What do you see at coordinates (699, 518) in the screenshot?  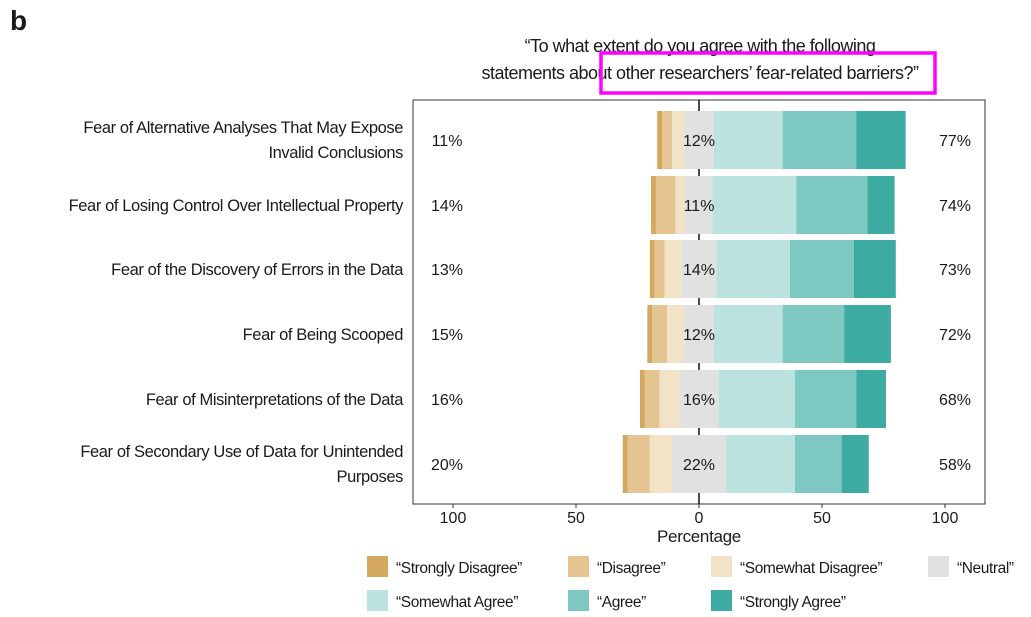 I see `x-tick-label: 0` at bounding box center [699, 518].